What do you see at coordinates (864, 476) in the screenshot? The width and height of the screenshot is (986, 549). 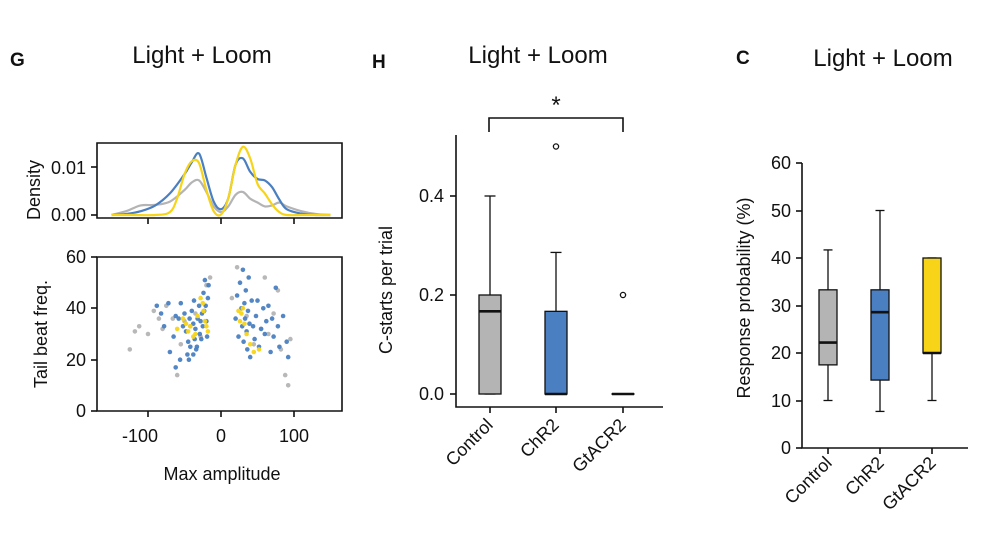 I see `c-x-tick-label: ChR2` at bounding box center [864, 476].